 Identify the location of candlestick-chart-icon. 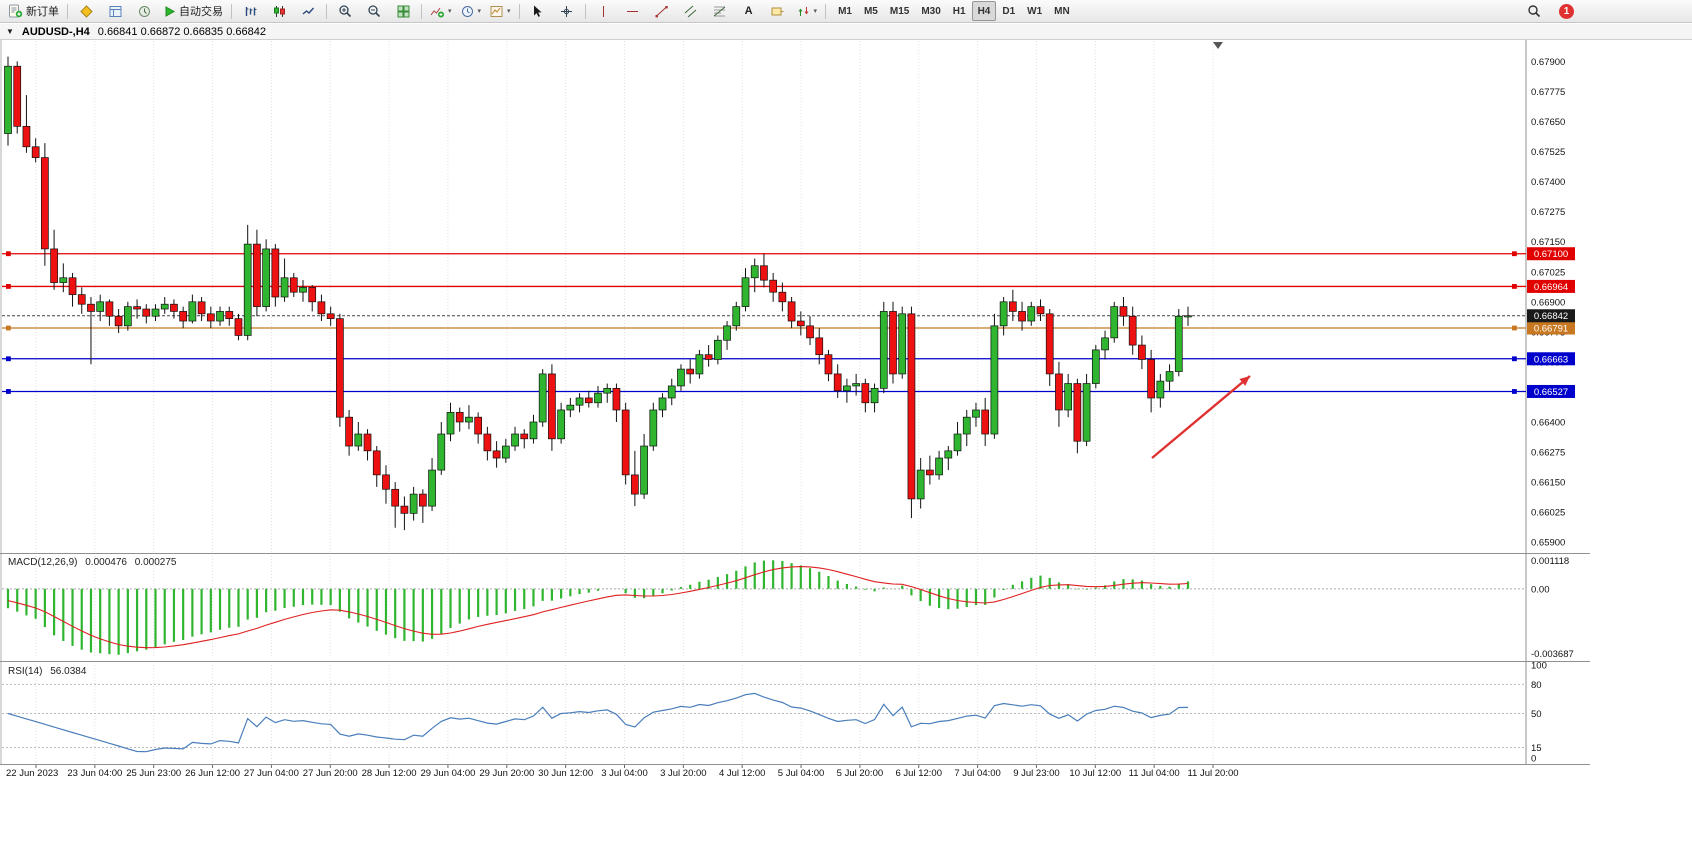
(279, 11).